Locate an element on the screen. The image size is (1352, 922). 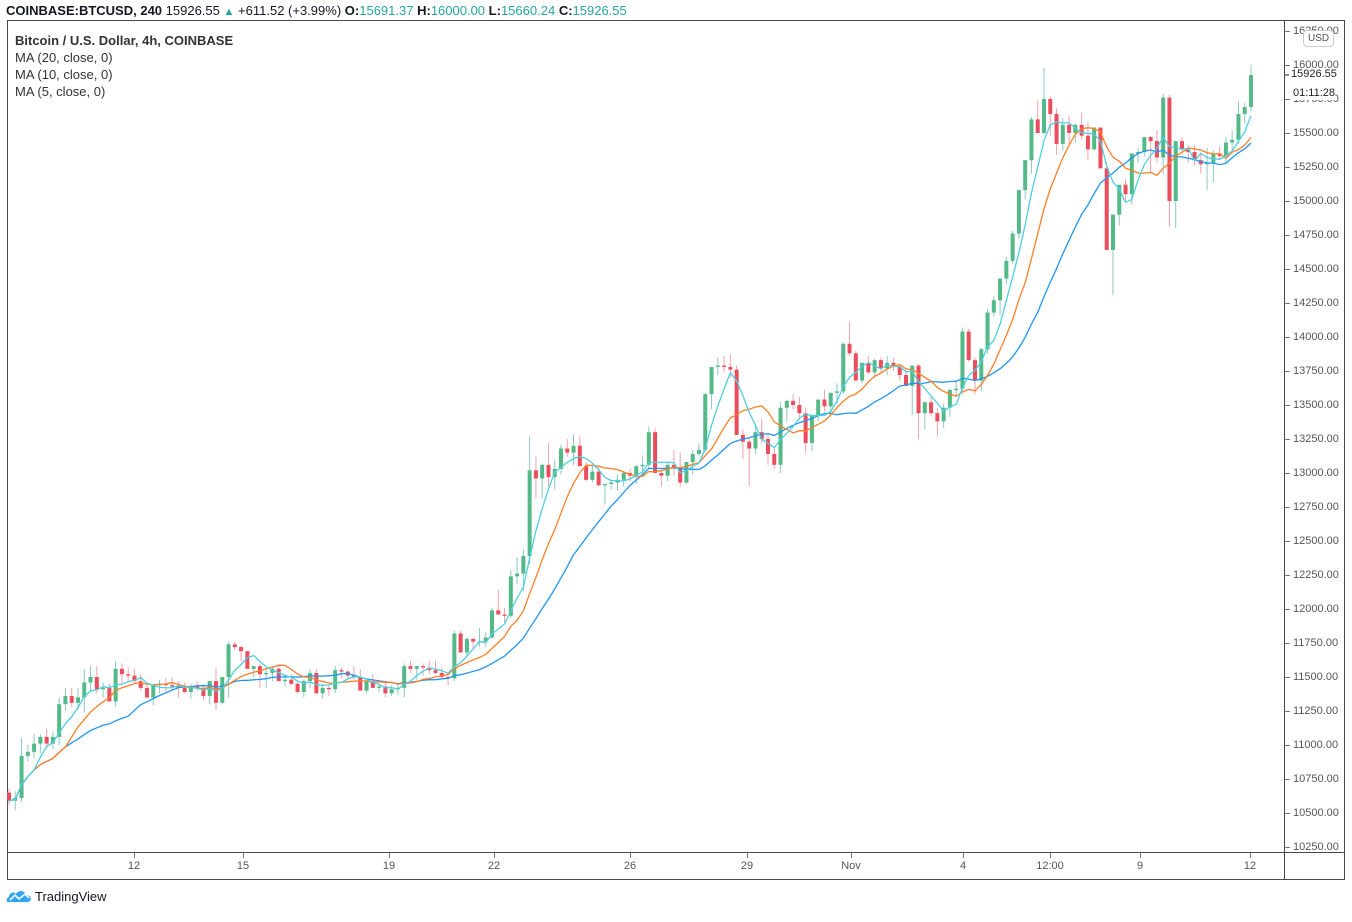
price-tick-label: 15250.00 is located at coordinates (1316, 167).